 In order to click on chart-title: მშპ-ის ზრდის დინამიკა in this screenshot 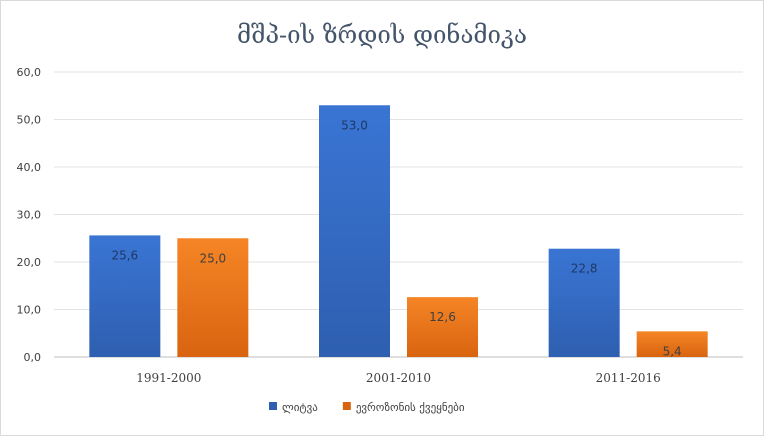, I will do `click(382, 35)`.